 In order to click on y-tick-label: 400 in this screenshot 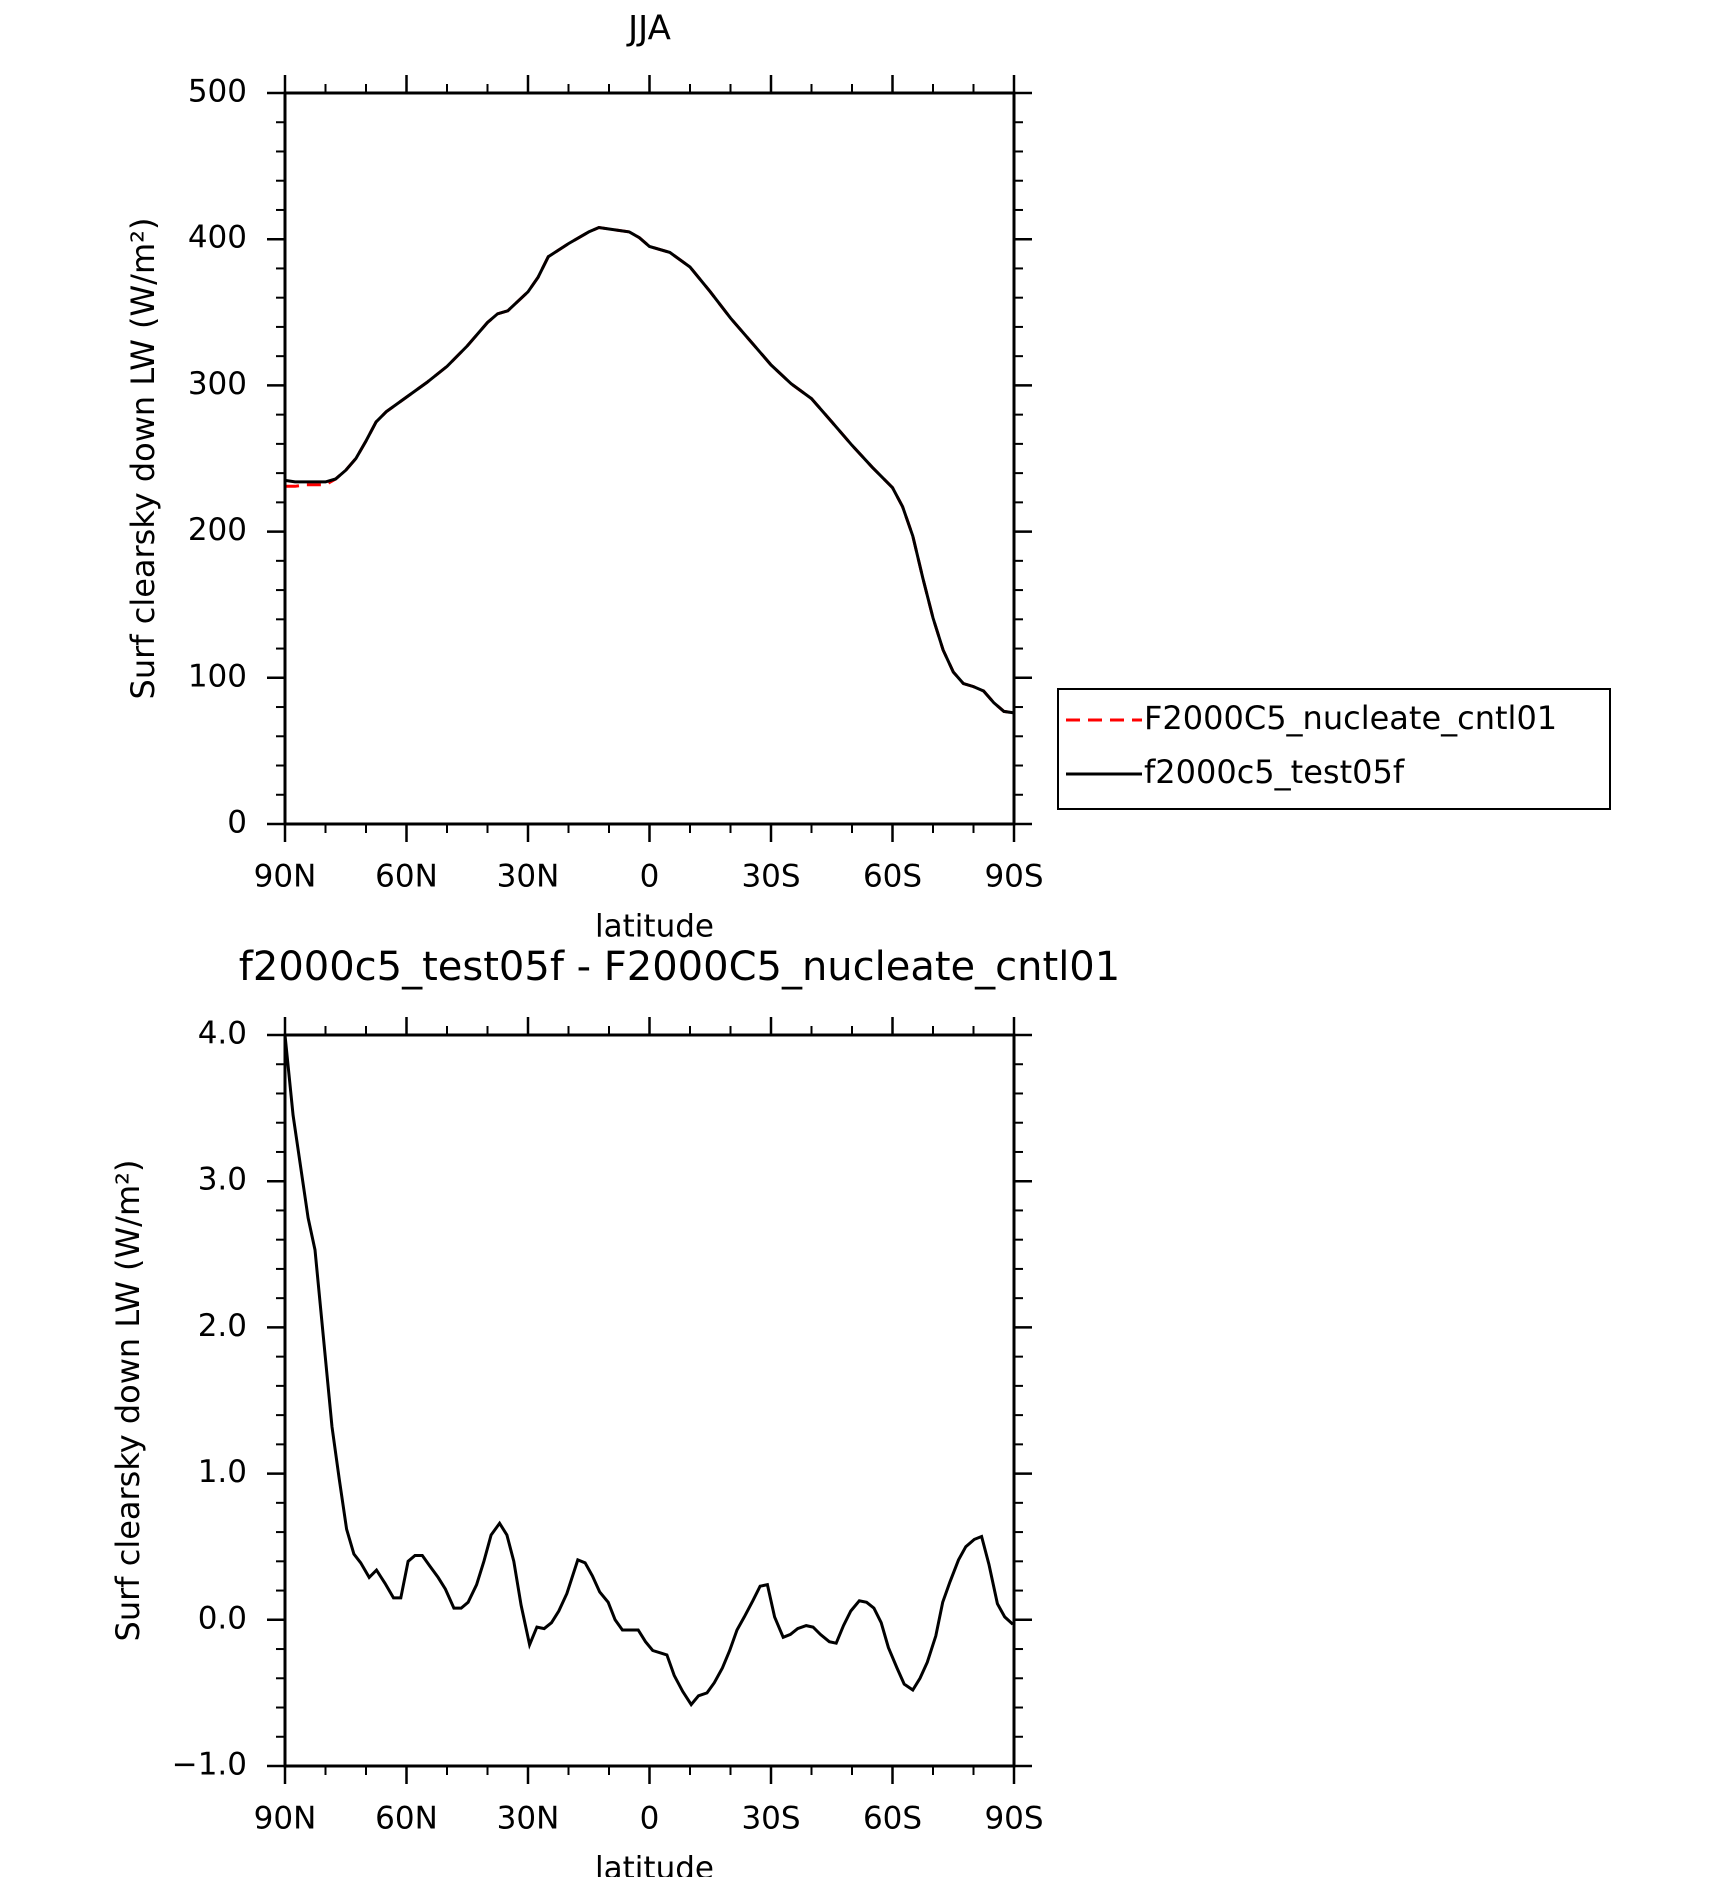, I will do `click(217, 238)`.